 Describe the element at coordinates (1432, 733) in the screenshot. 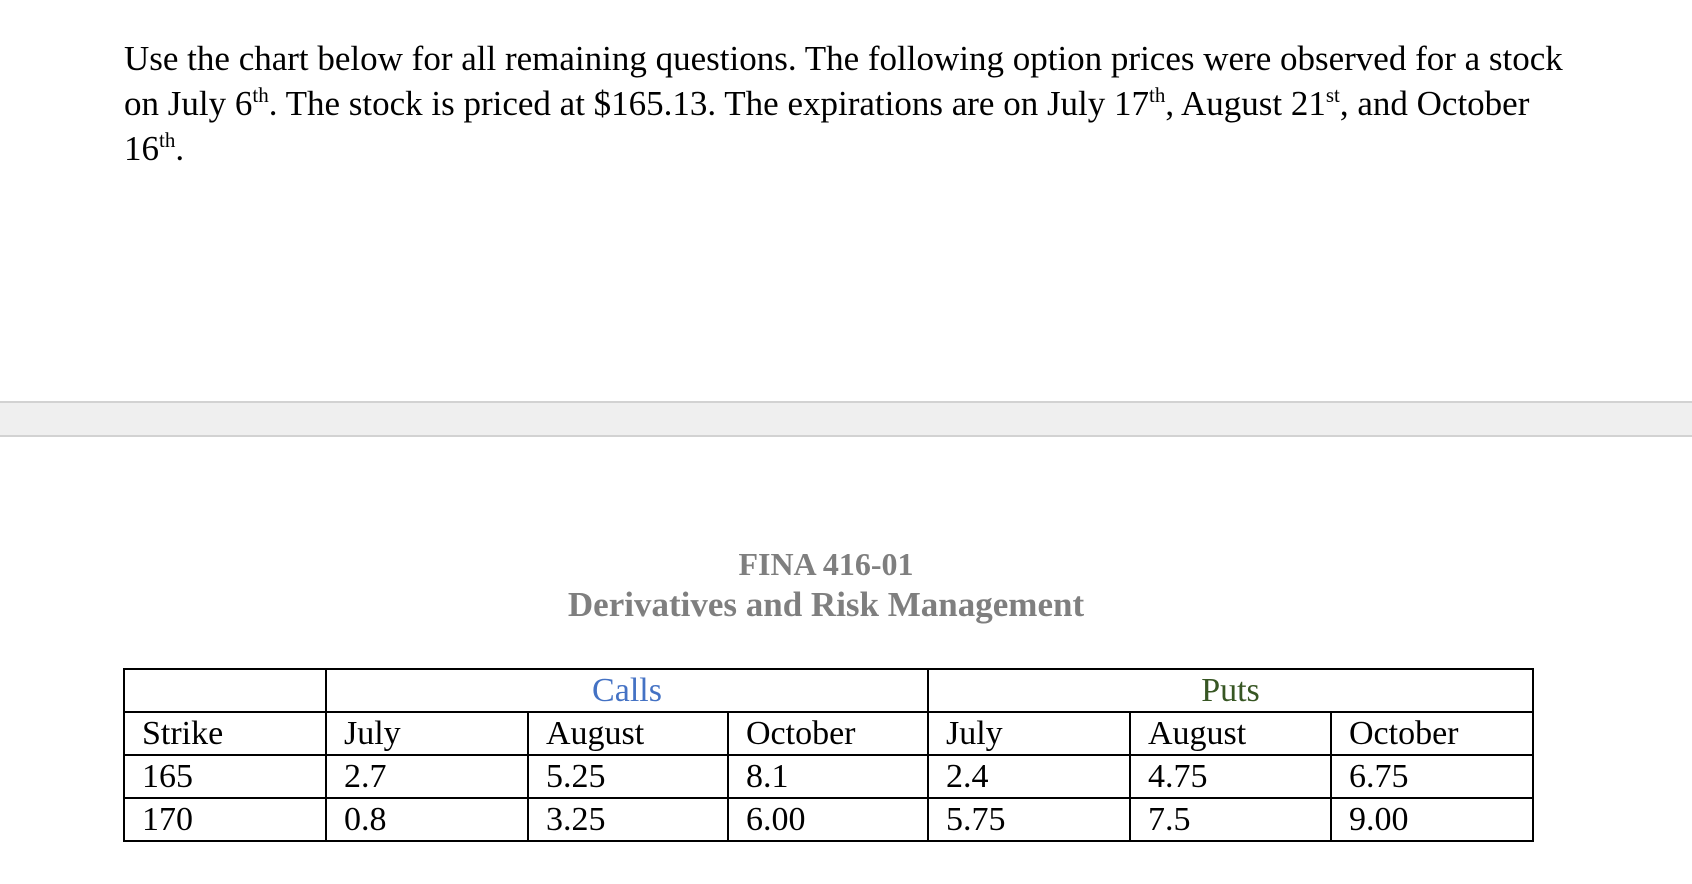

I see `column-header-puts-october: October` at that location.